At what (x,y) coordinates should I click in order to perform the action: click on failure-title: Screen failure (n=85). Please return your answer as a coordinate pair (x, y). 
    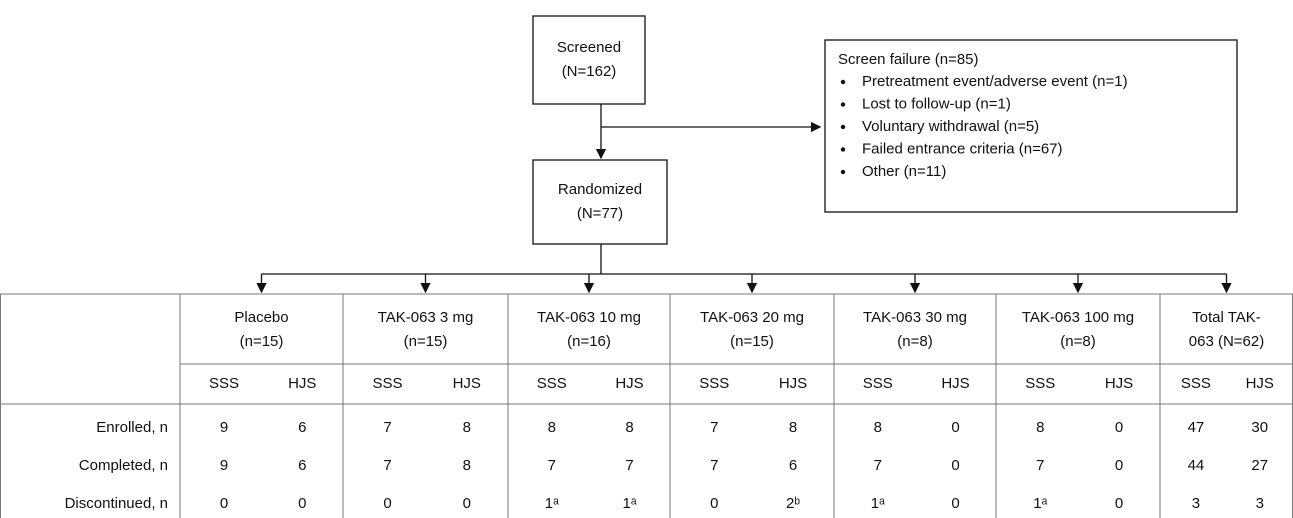
    Looking at the image, I should click on (908, 59).